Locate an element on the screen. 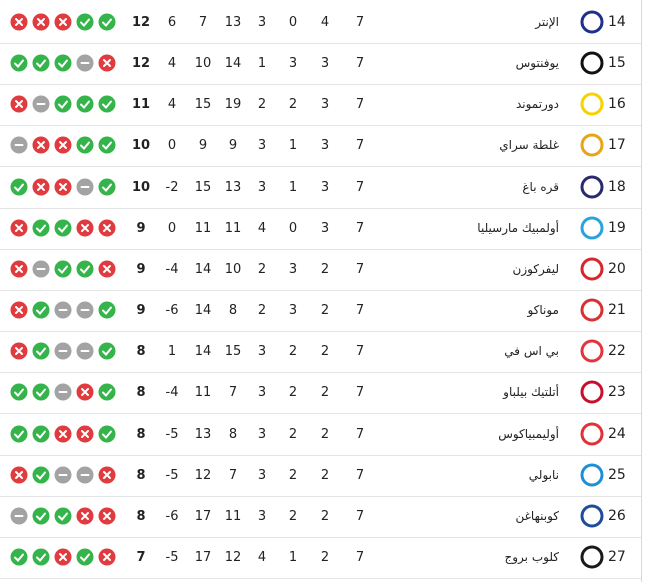  rank: 14 is located at coordinates (617, 22).